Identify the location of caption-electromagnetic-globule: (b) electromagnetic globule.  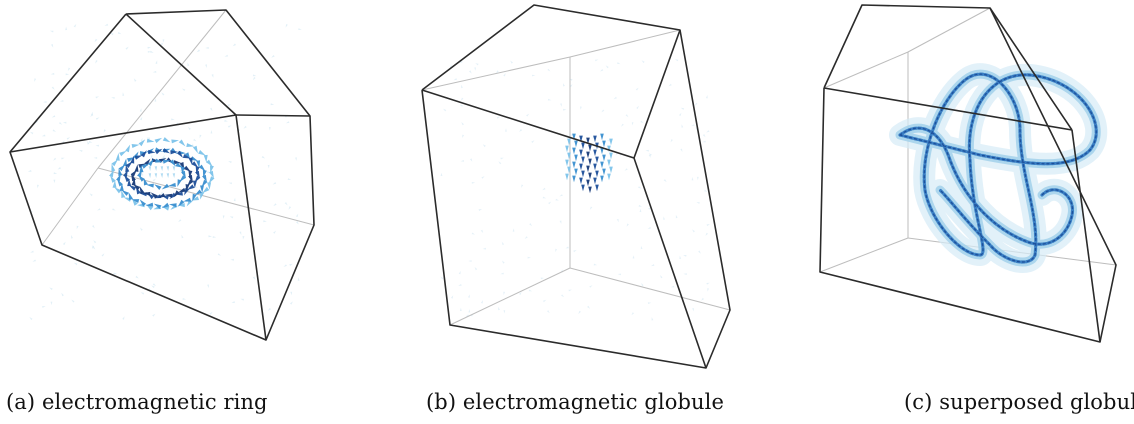
(575, 402).